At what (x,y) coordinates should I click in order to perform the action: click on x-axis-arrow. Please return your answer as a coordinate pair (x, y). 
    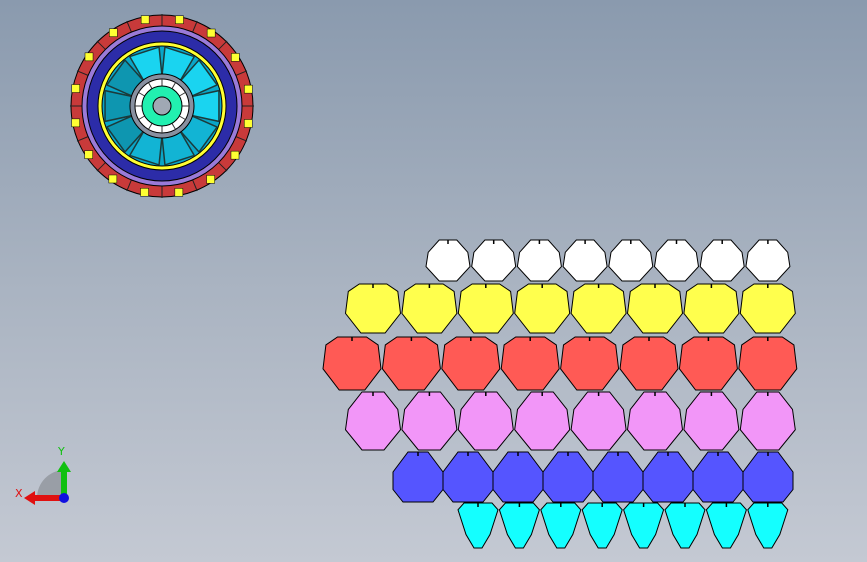
    Looking at the image, I should click on (48, 498).